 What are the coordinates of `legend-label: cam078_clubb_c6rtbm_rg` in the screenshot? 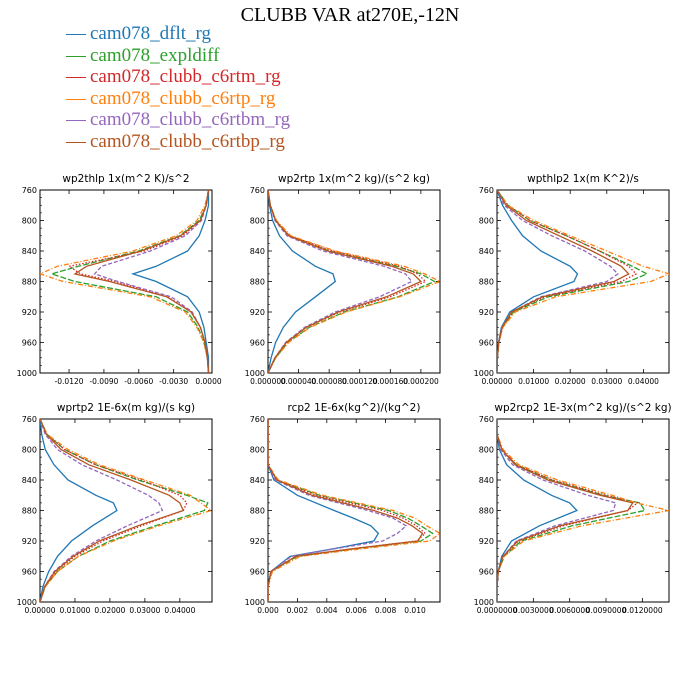 It's located at (190, 120).